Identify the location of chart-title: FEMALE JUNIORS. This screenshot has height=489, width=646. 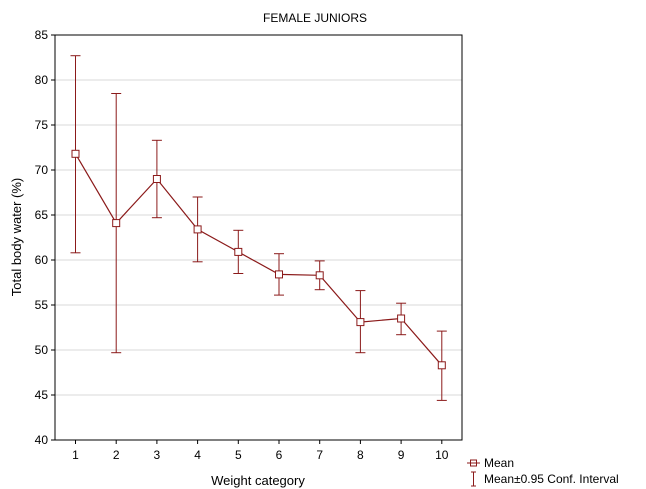
(315, 18).